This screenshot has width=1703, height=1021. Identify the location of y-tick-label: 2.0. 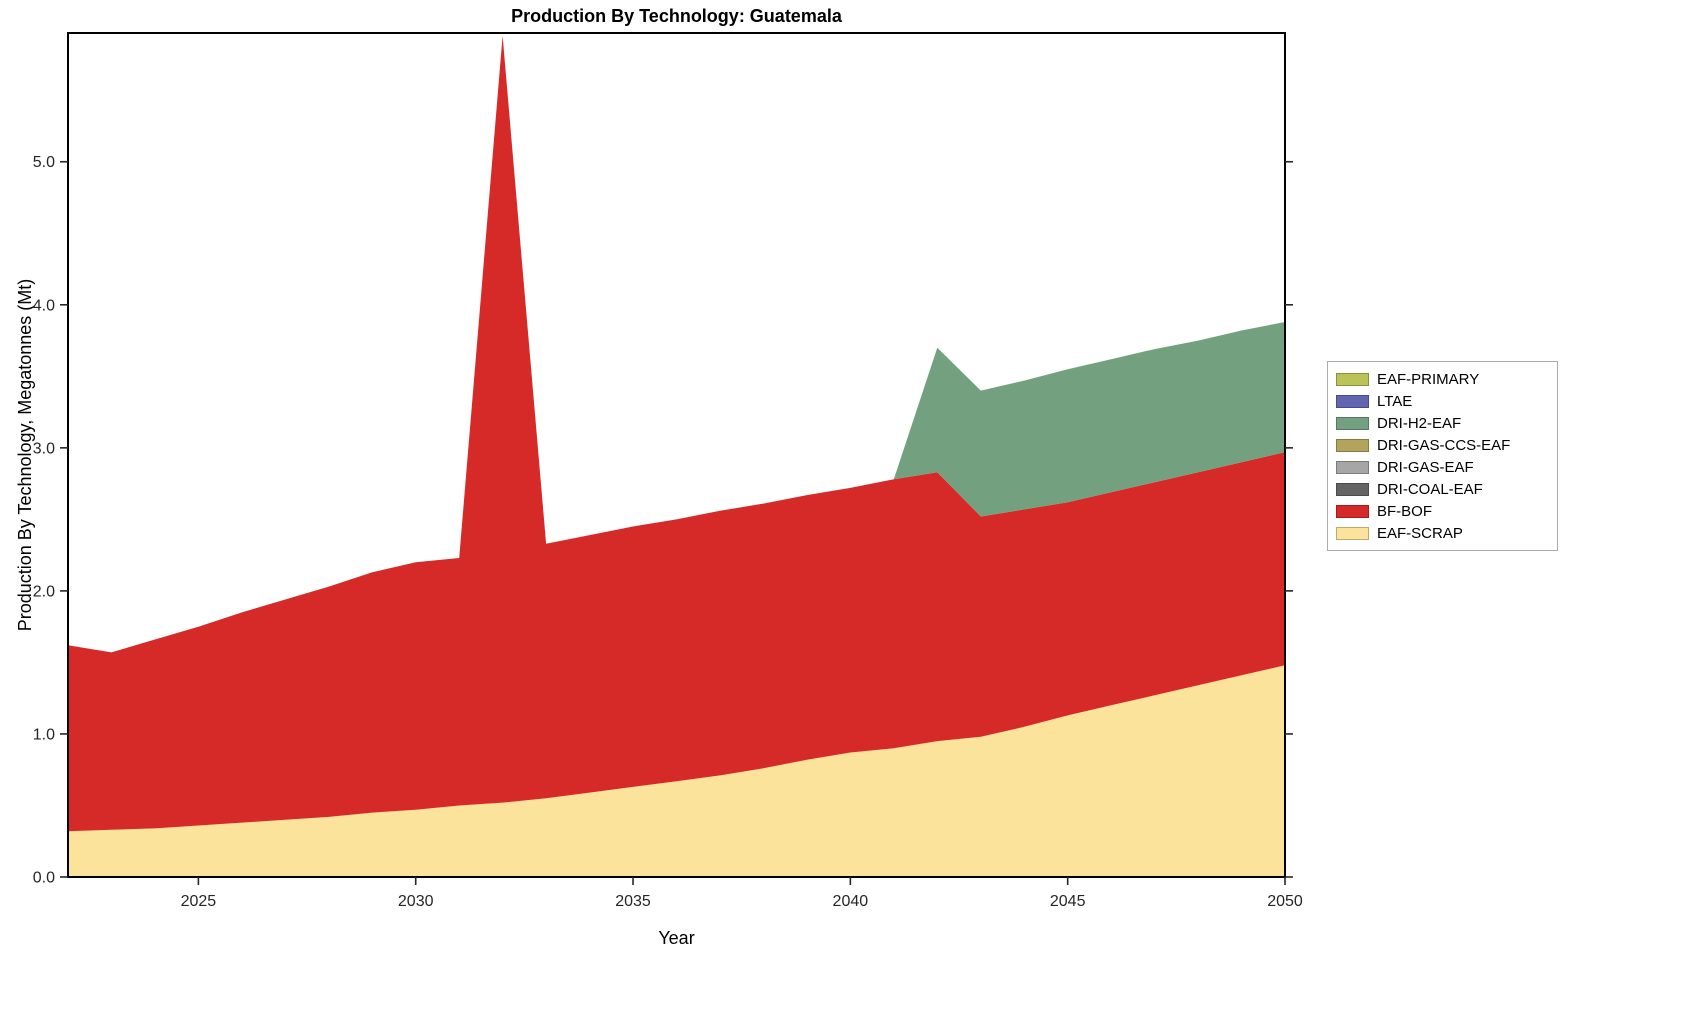
(44, 591).